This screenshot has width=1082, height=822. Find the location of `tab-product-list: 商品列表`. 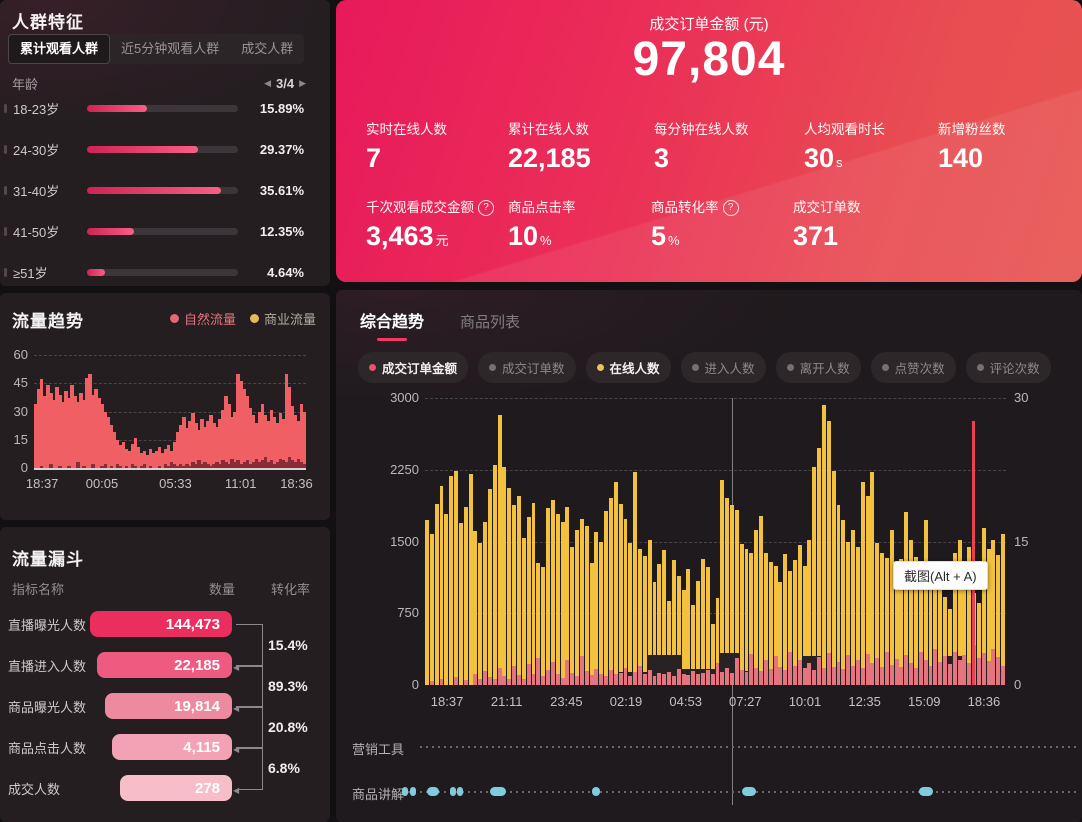

tab-product-list: 商品列表 is located at coordinates (490, 322).